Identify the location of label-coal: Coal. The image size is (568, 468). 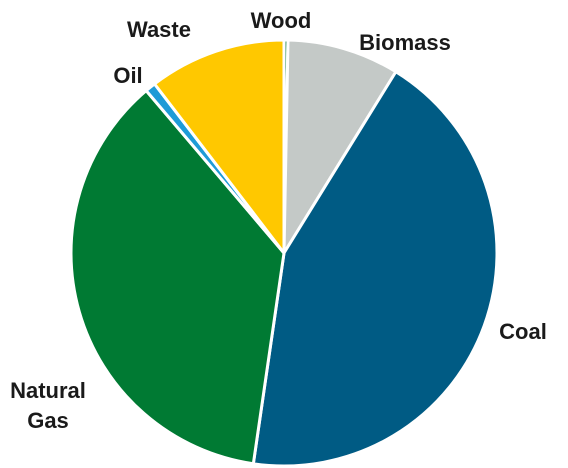
(523, 331).